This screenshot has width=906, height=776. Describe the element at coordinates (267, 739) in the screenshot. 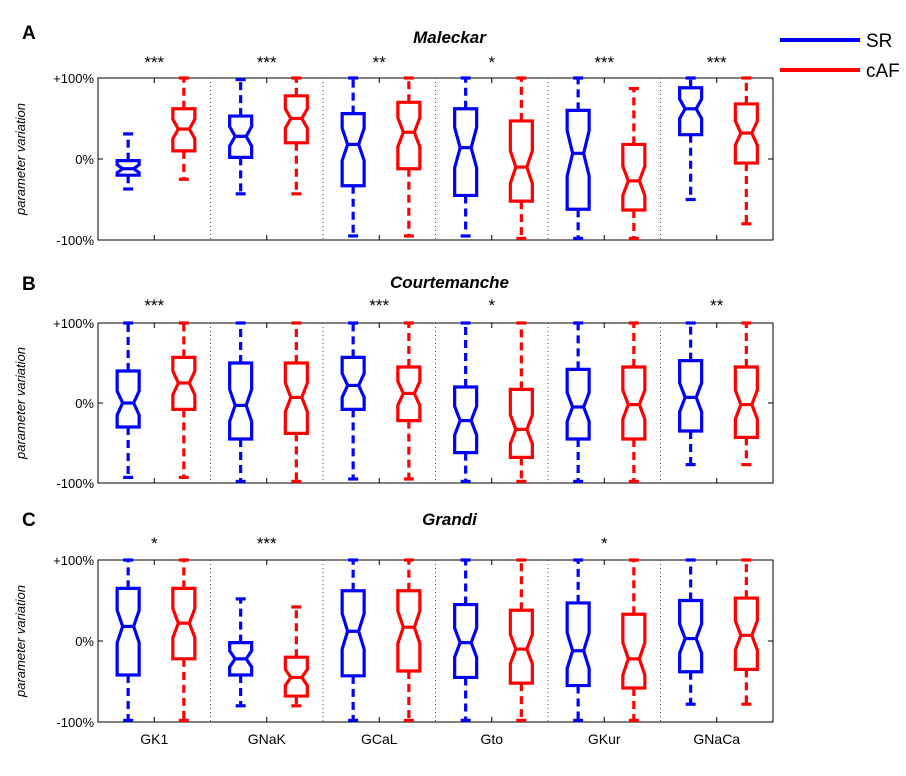

I see `x-tick-label: GNaK` at that location.